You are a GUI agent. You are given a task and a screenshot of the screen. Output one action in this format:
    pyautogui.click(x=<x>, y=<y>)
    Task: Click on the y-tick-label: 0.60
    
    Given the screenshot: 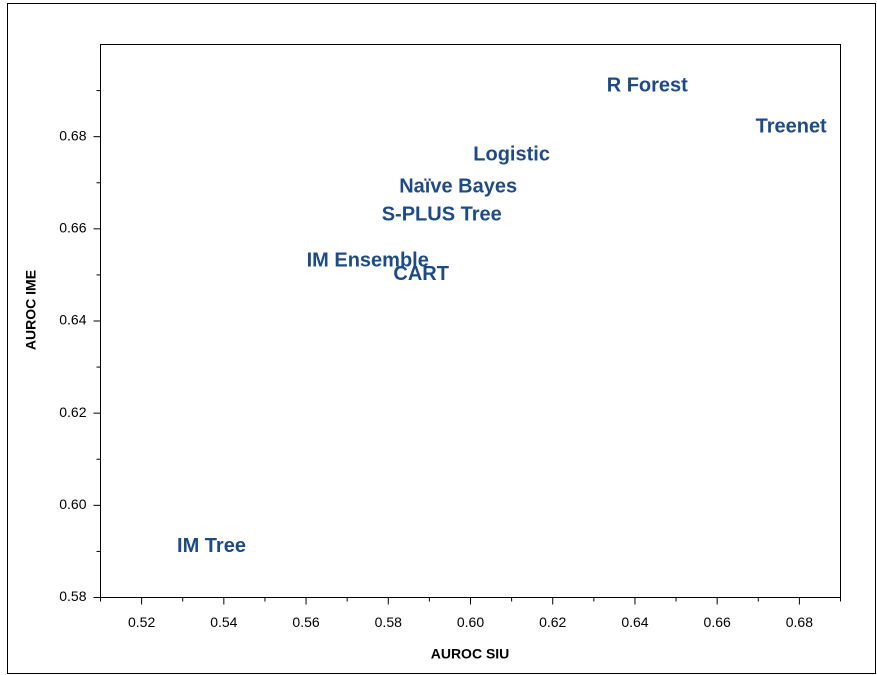 What is the action you would take?
    pyautogui.click(x=72, y=504)
    